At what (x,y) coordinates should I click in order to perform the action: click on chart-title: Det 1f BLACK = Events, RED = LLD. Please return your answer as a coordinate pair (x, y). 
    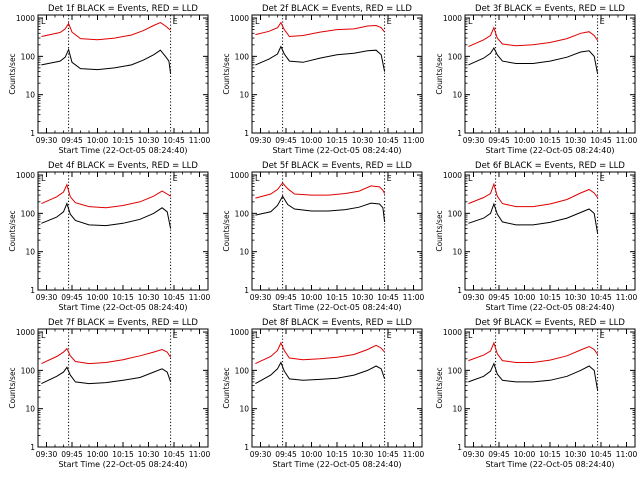
    Looking at the image, I should click on (123, 9).